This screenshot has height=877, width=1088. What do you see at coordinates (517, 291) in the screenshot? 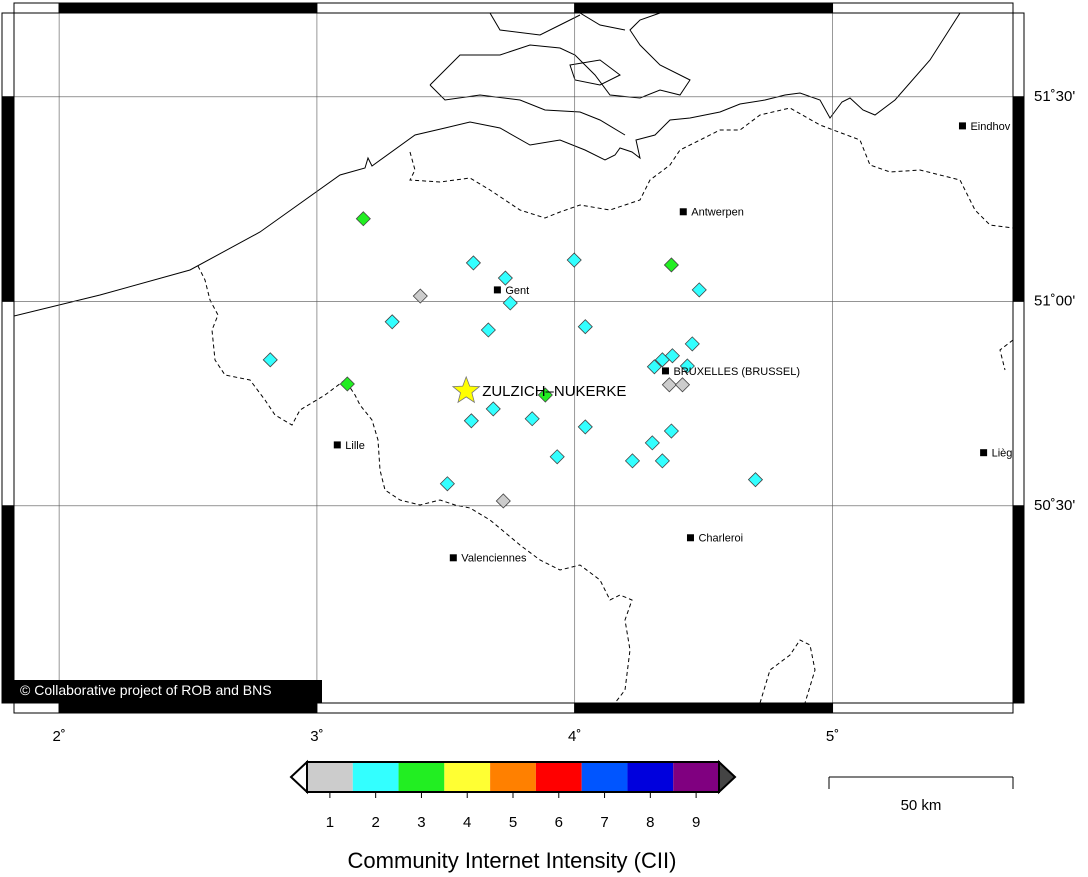
I see `city-label: Gent` at bounding box center [517, 291].